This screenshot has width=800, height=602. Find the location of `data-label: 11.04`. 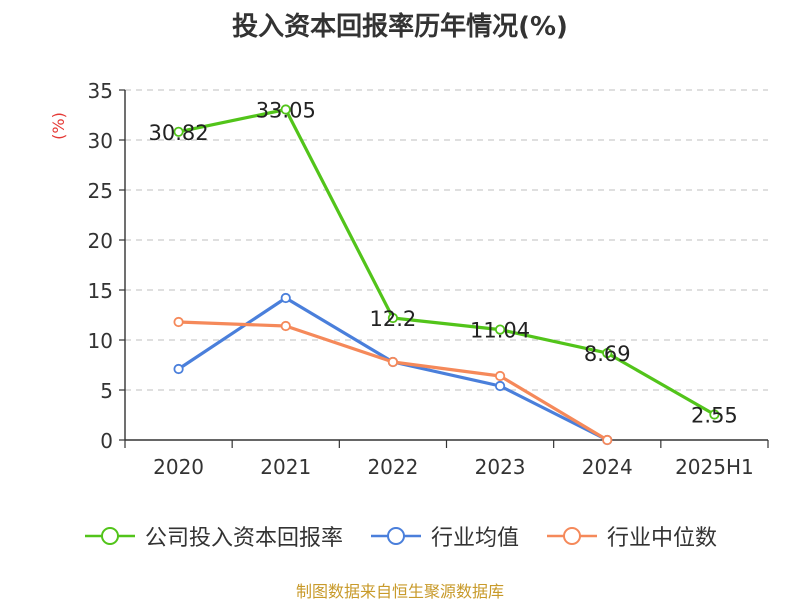

data-label: 11.04 is located at coordinates (500, 331).